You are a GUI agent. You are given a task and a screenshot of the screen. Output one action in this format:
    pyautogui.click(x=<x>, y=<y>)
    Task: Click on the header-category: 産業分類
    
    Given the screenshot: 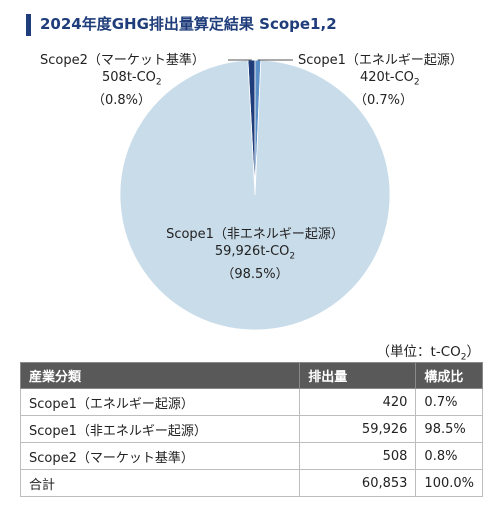 What is the action you would take?
    pyautogui.click(x=160, y=375)
    